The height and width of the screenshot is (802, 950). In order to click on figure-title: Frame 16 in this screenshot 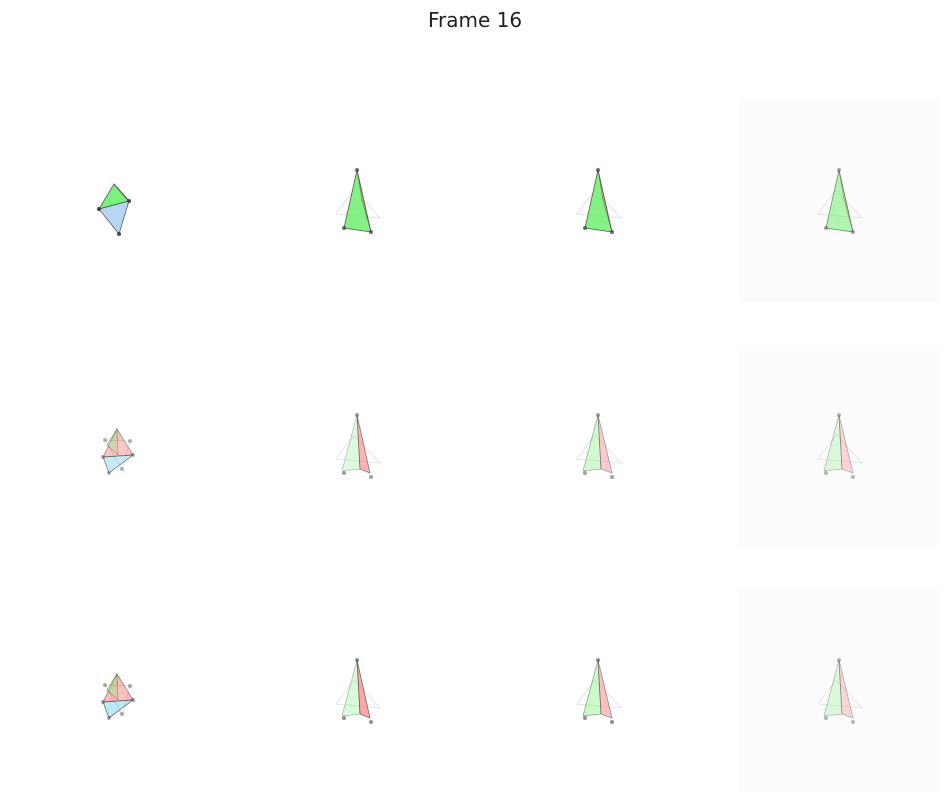, I will do `click(475, 20)`.